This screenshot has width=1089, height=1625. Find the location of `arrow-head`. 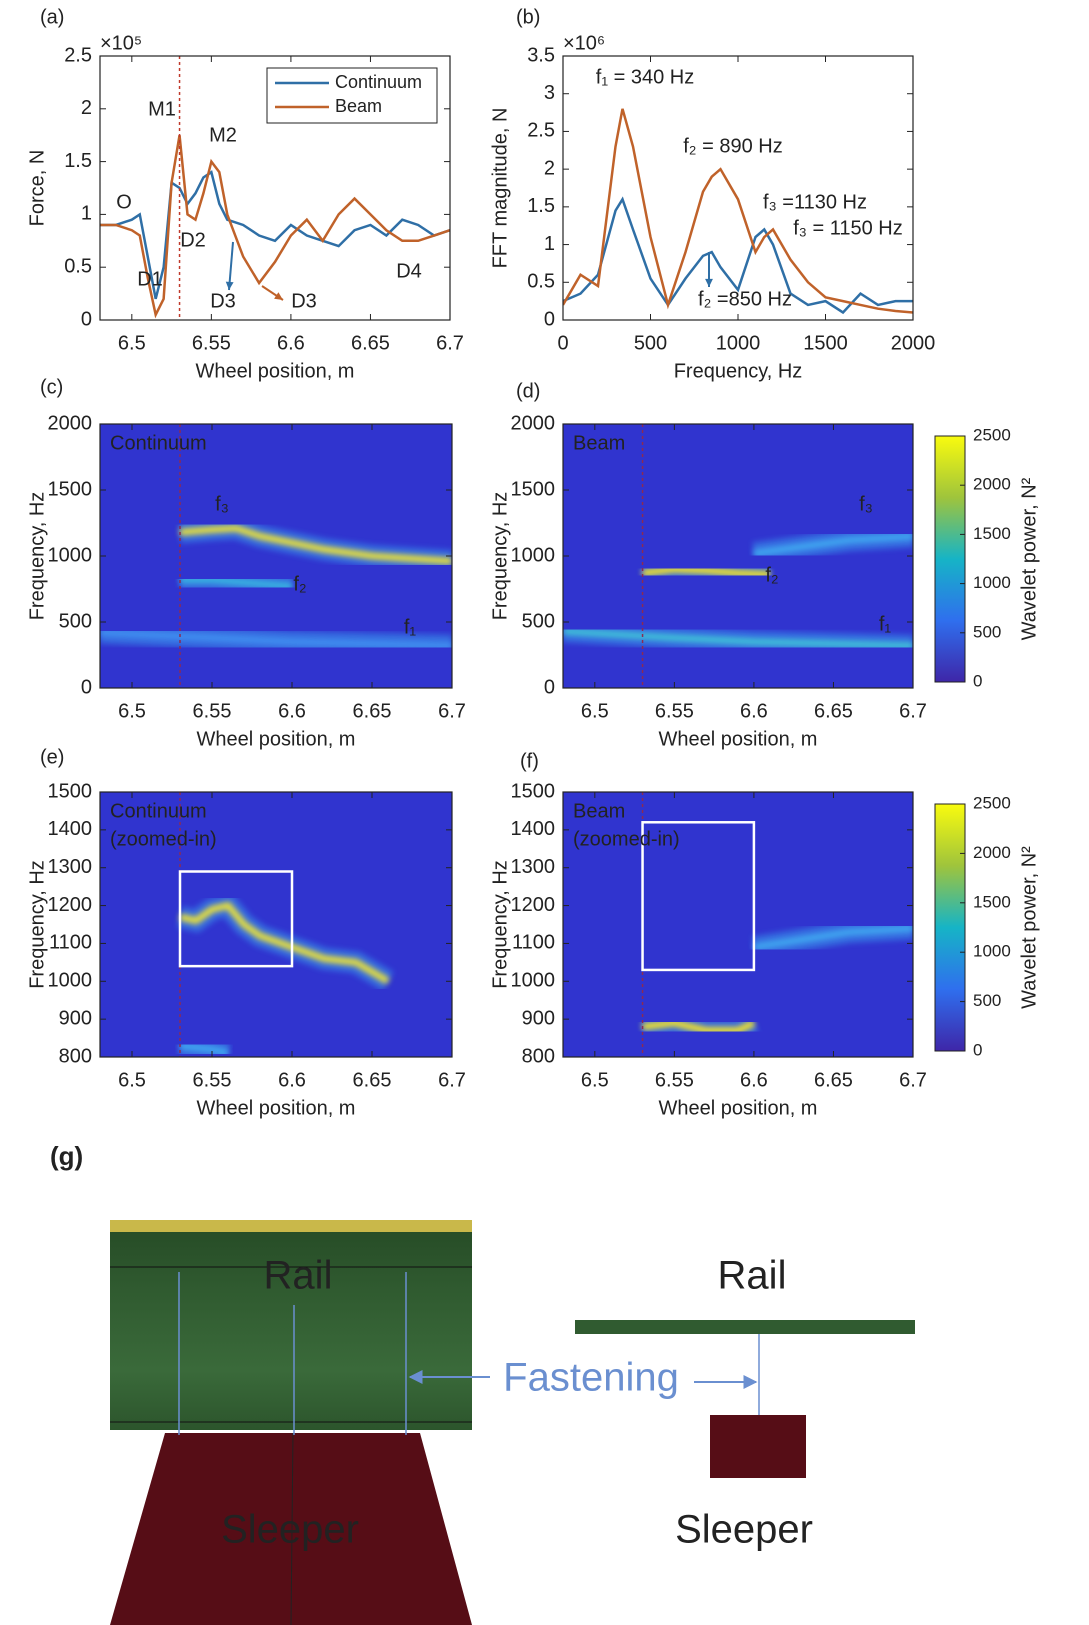

arrow-head is located at coordinates (278, 296).